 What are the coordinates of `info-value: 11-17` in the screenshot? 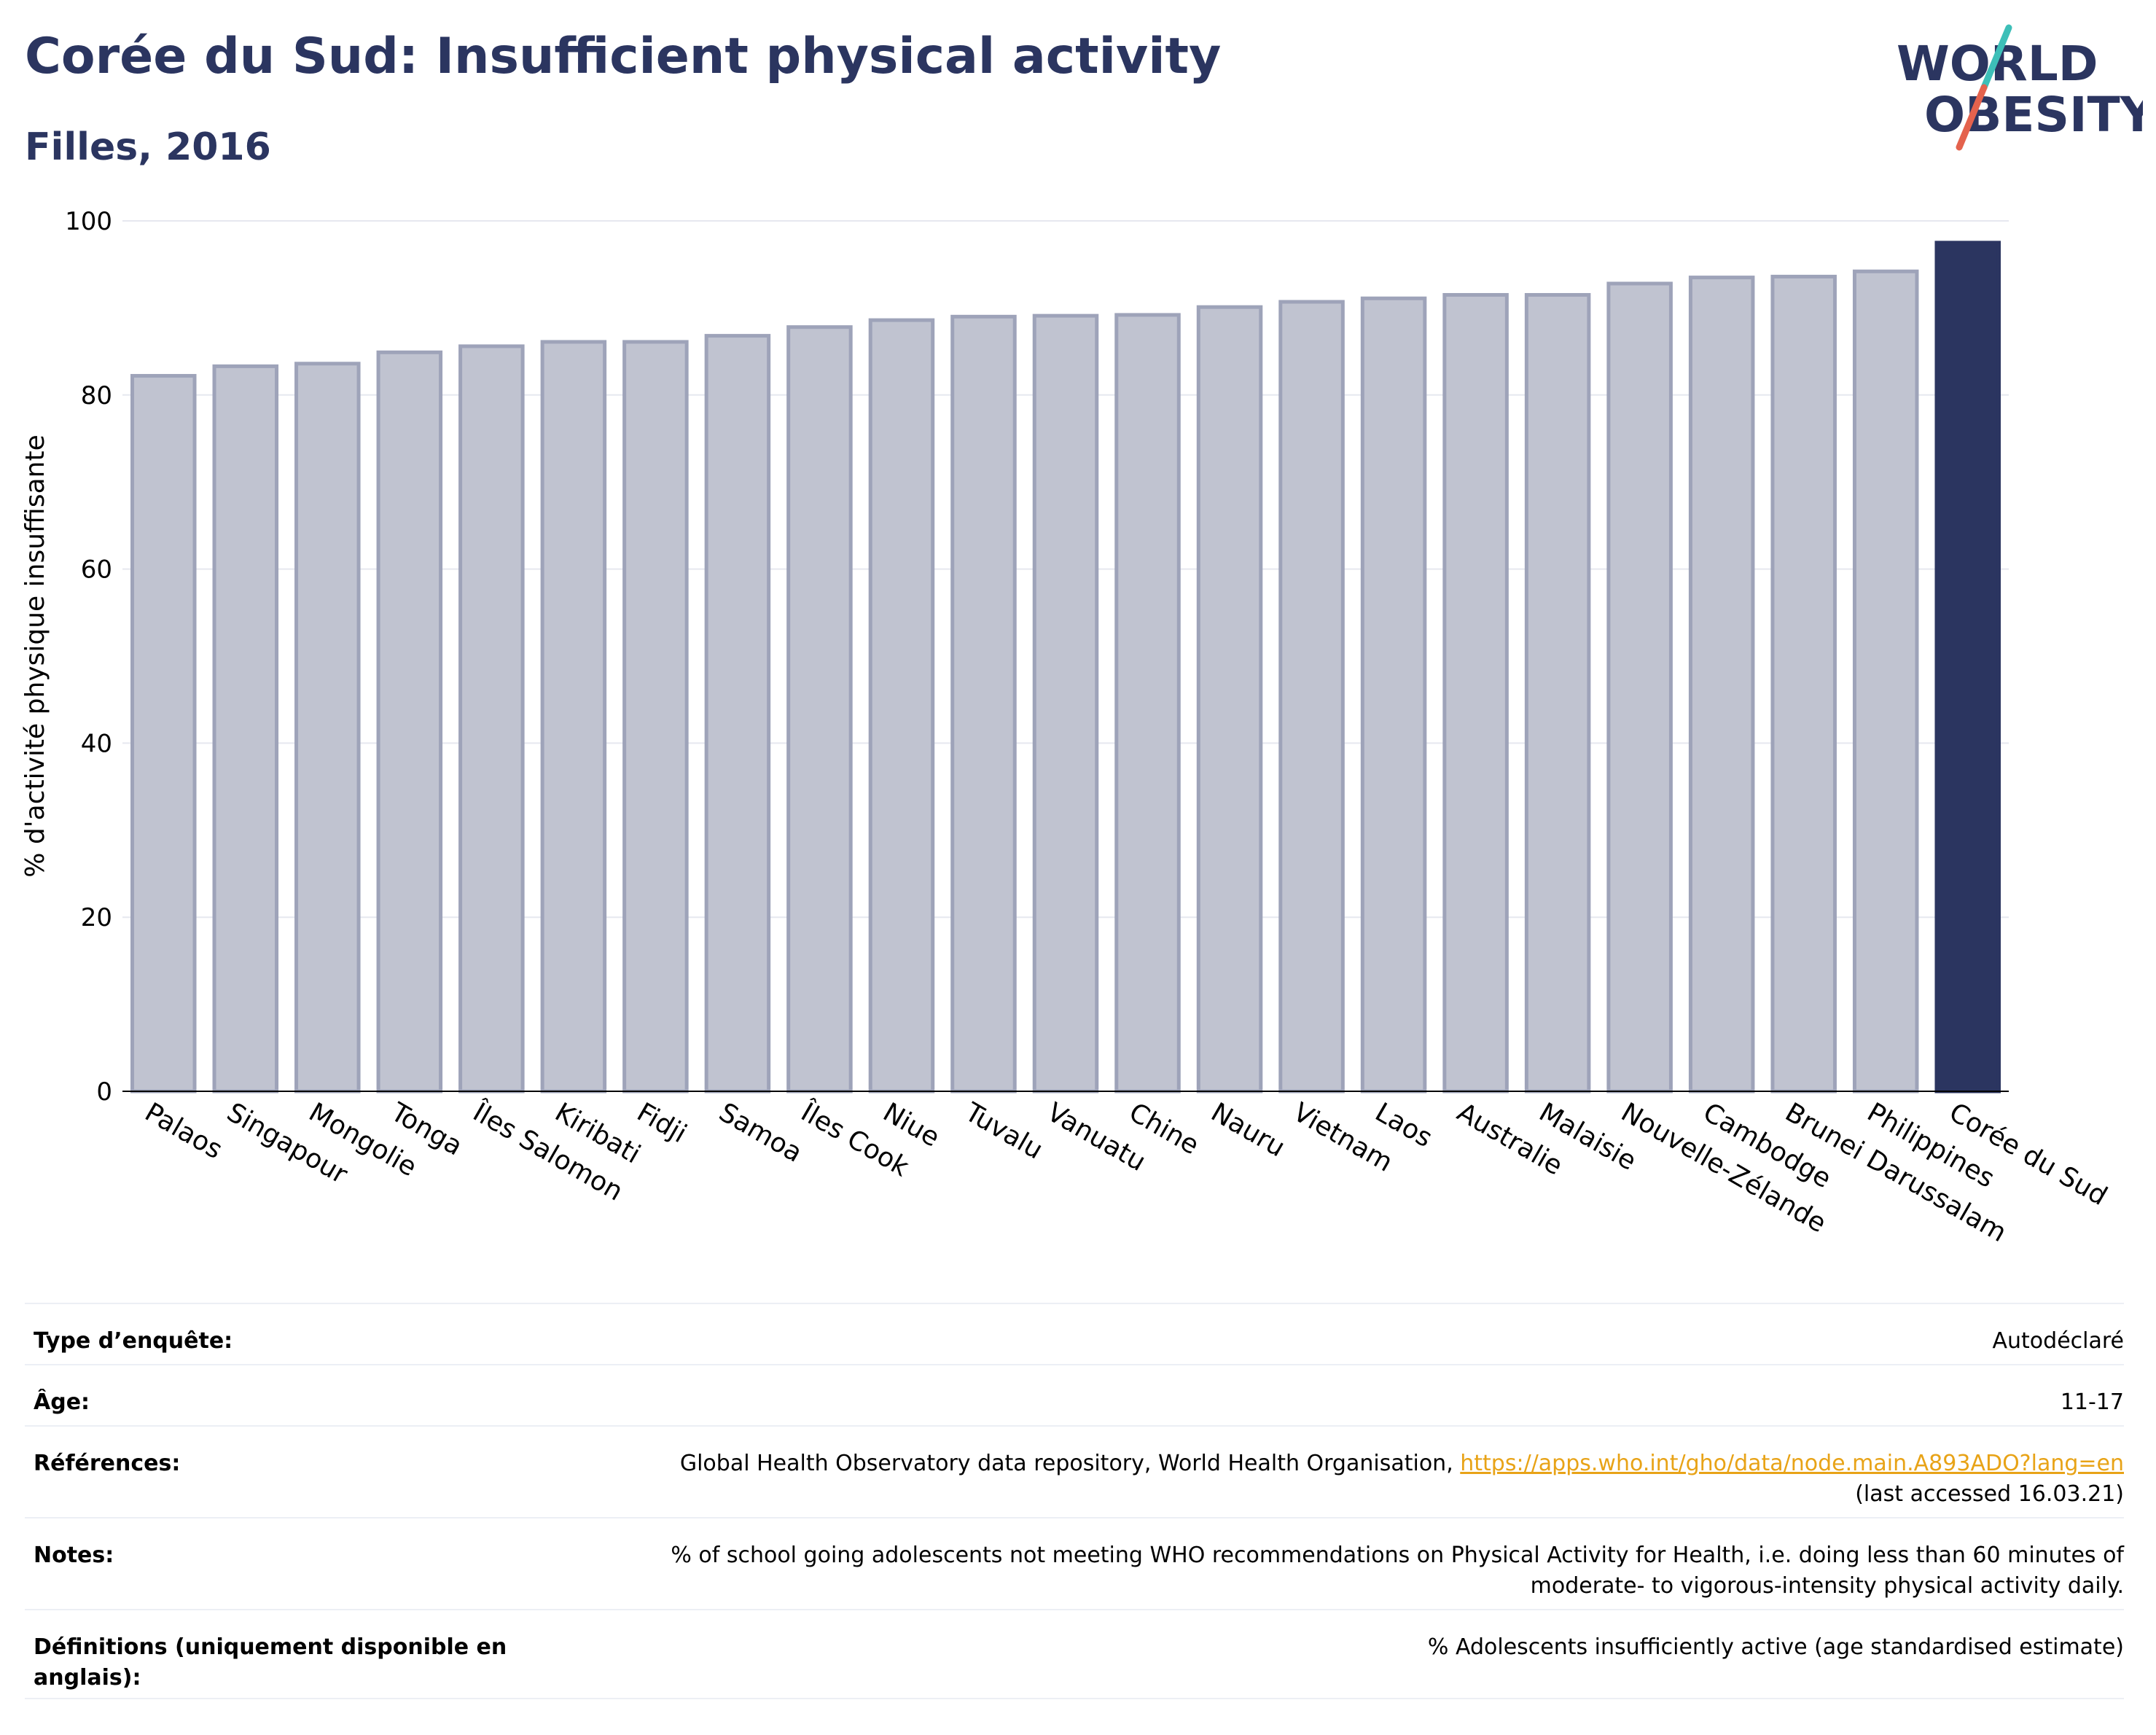 It's located at (2092, 1402).